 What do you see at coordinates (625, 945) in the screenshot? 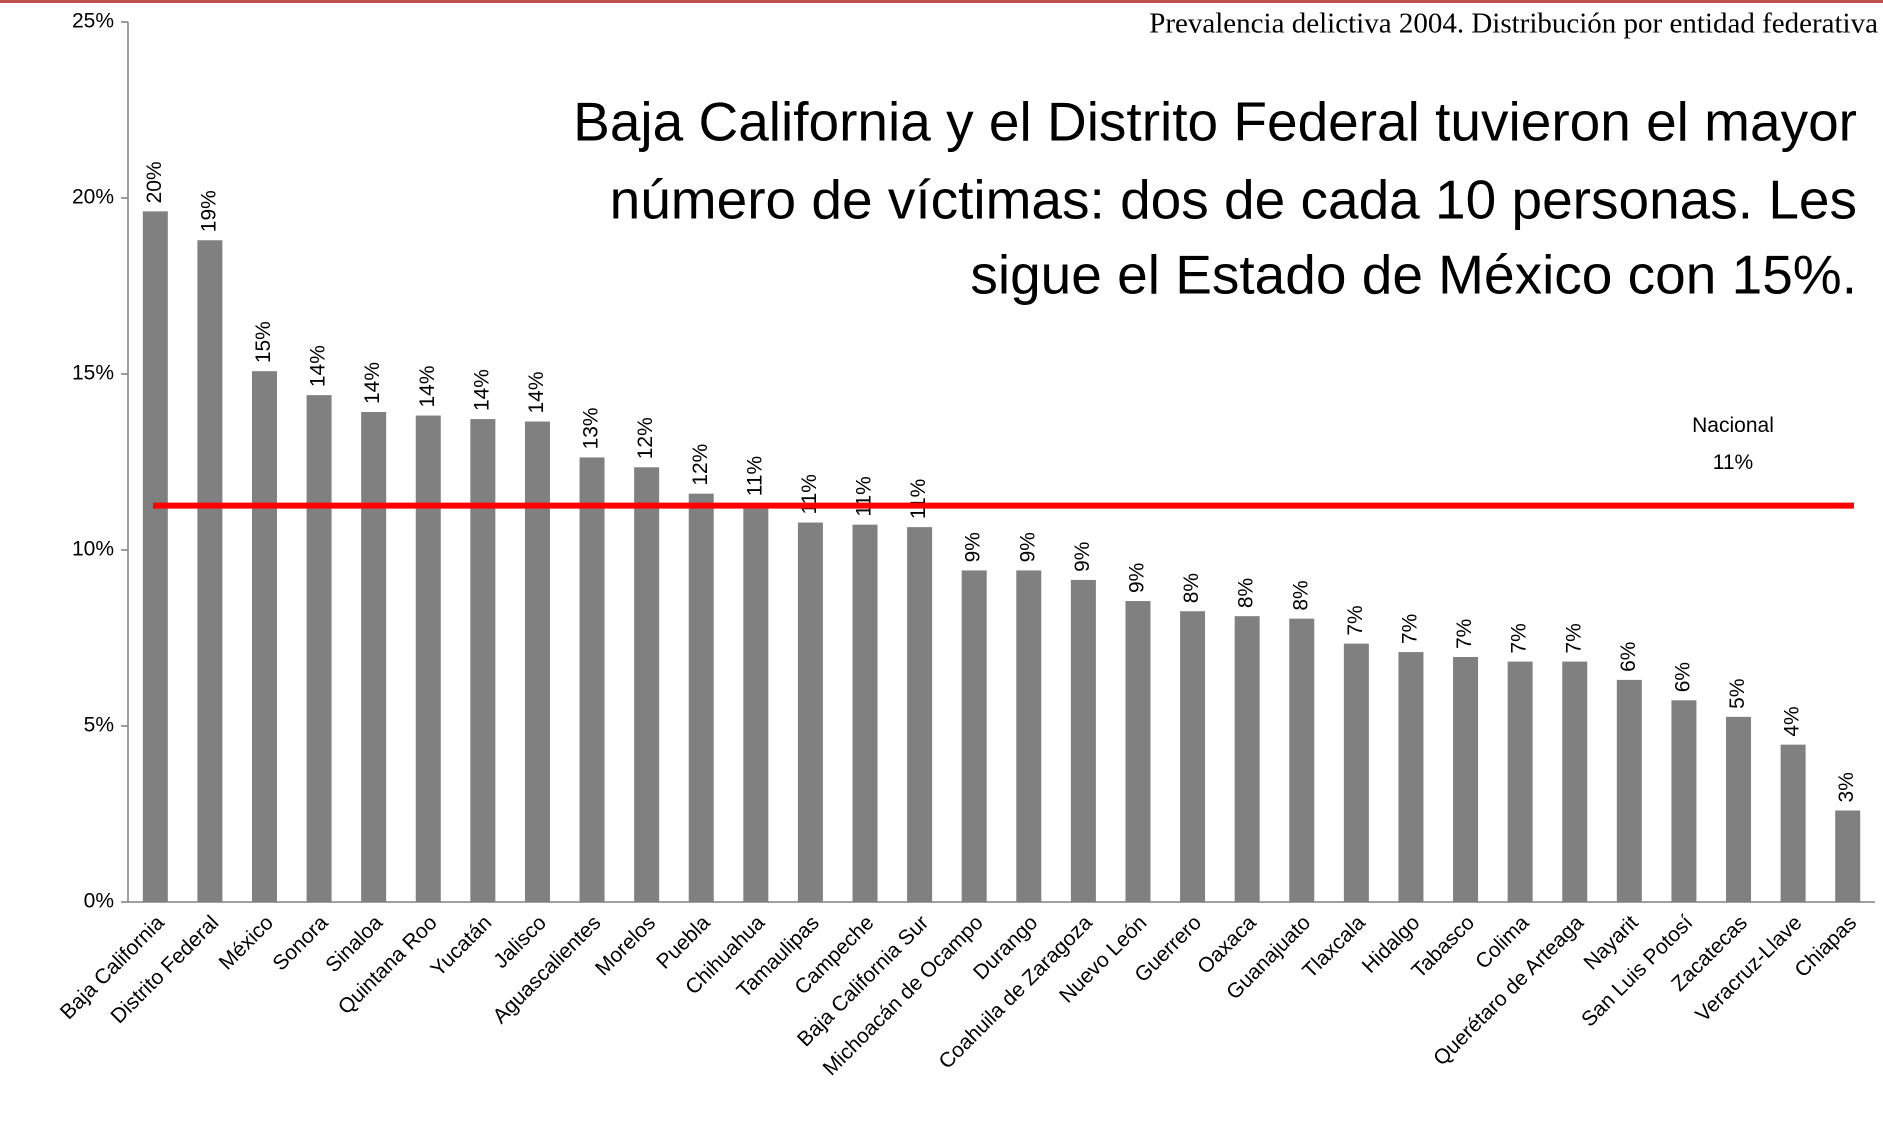
I see `x-tick-label: Morelos` at bounding box center [625, 945].